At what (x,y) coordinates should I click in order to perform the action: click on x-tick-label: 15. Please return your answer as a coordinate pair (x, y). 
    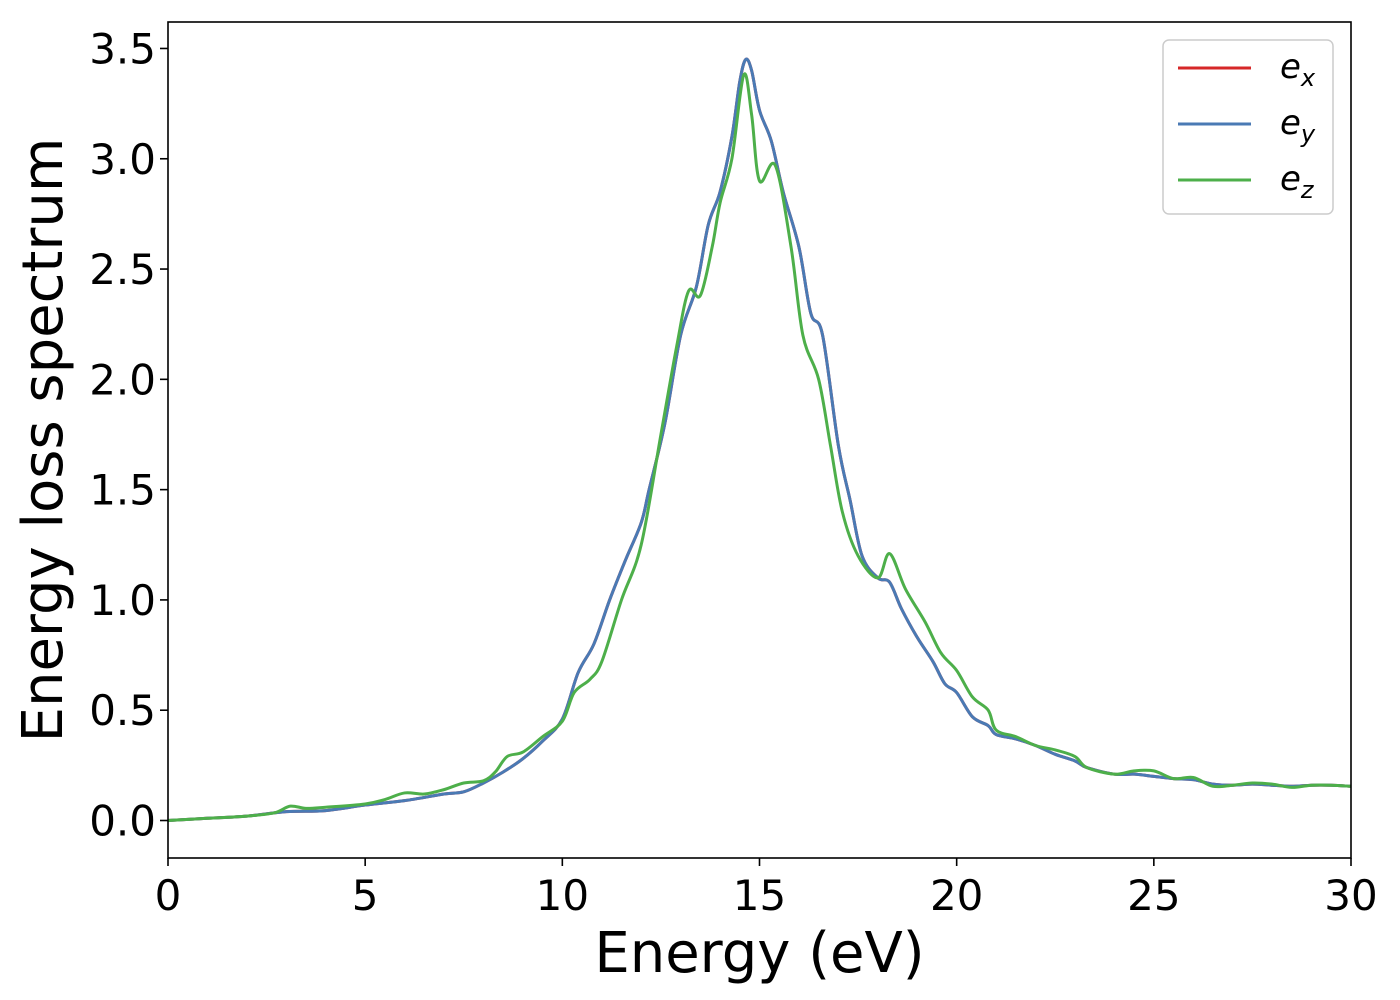
    Looking at the image, I should click on (759, 895).